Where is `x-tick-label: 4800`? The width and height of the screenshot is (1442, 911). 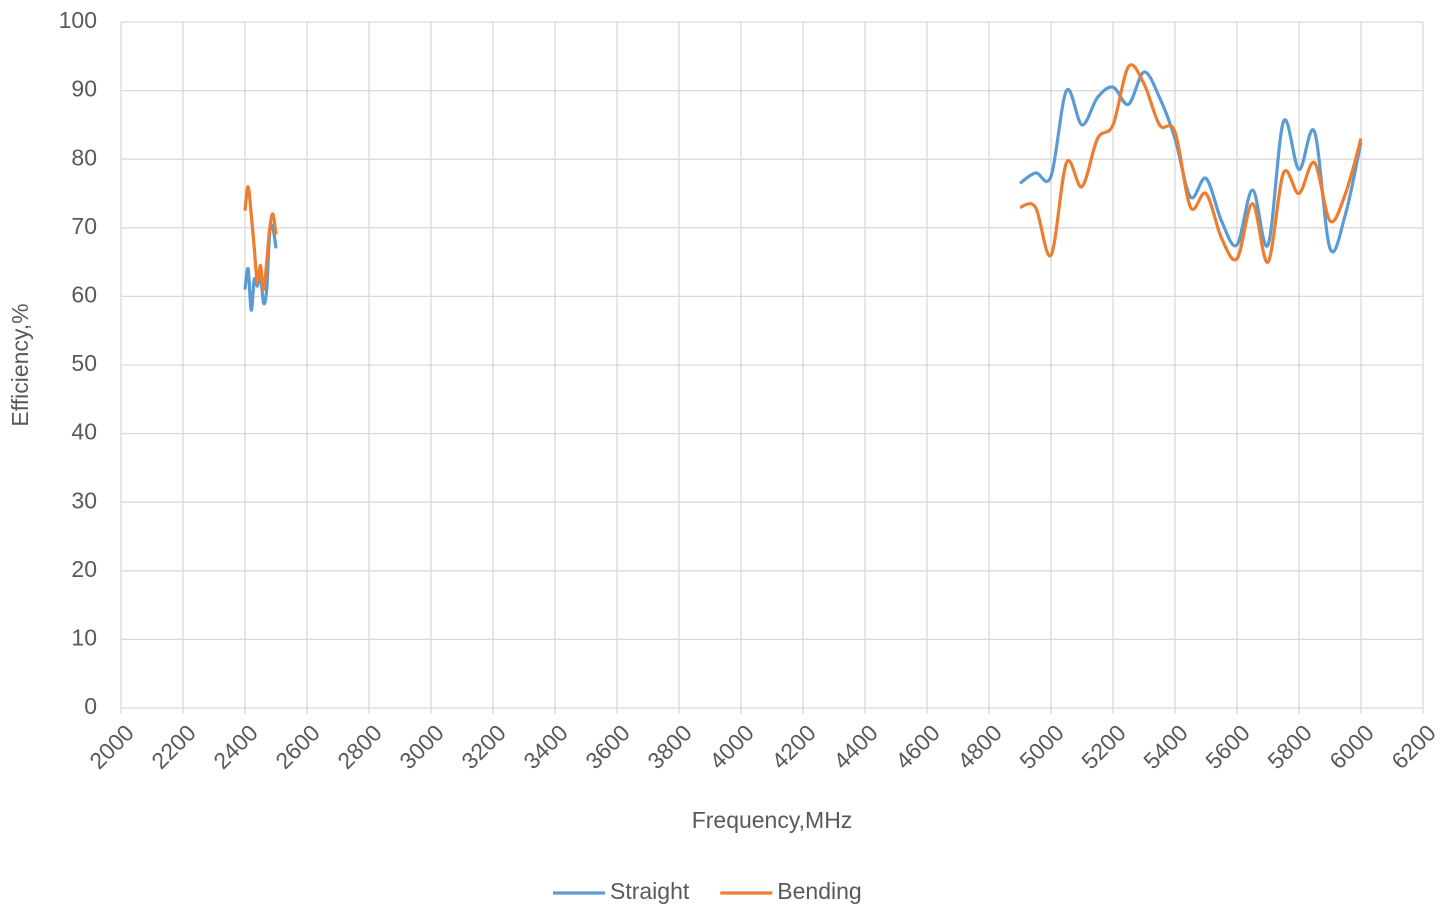
x-tick-label: 4800 is located at coordinates (979, 746).